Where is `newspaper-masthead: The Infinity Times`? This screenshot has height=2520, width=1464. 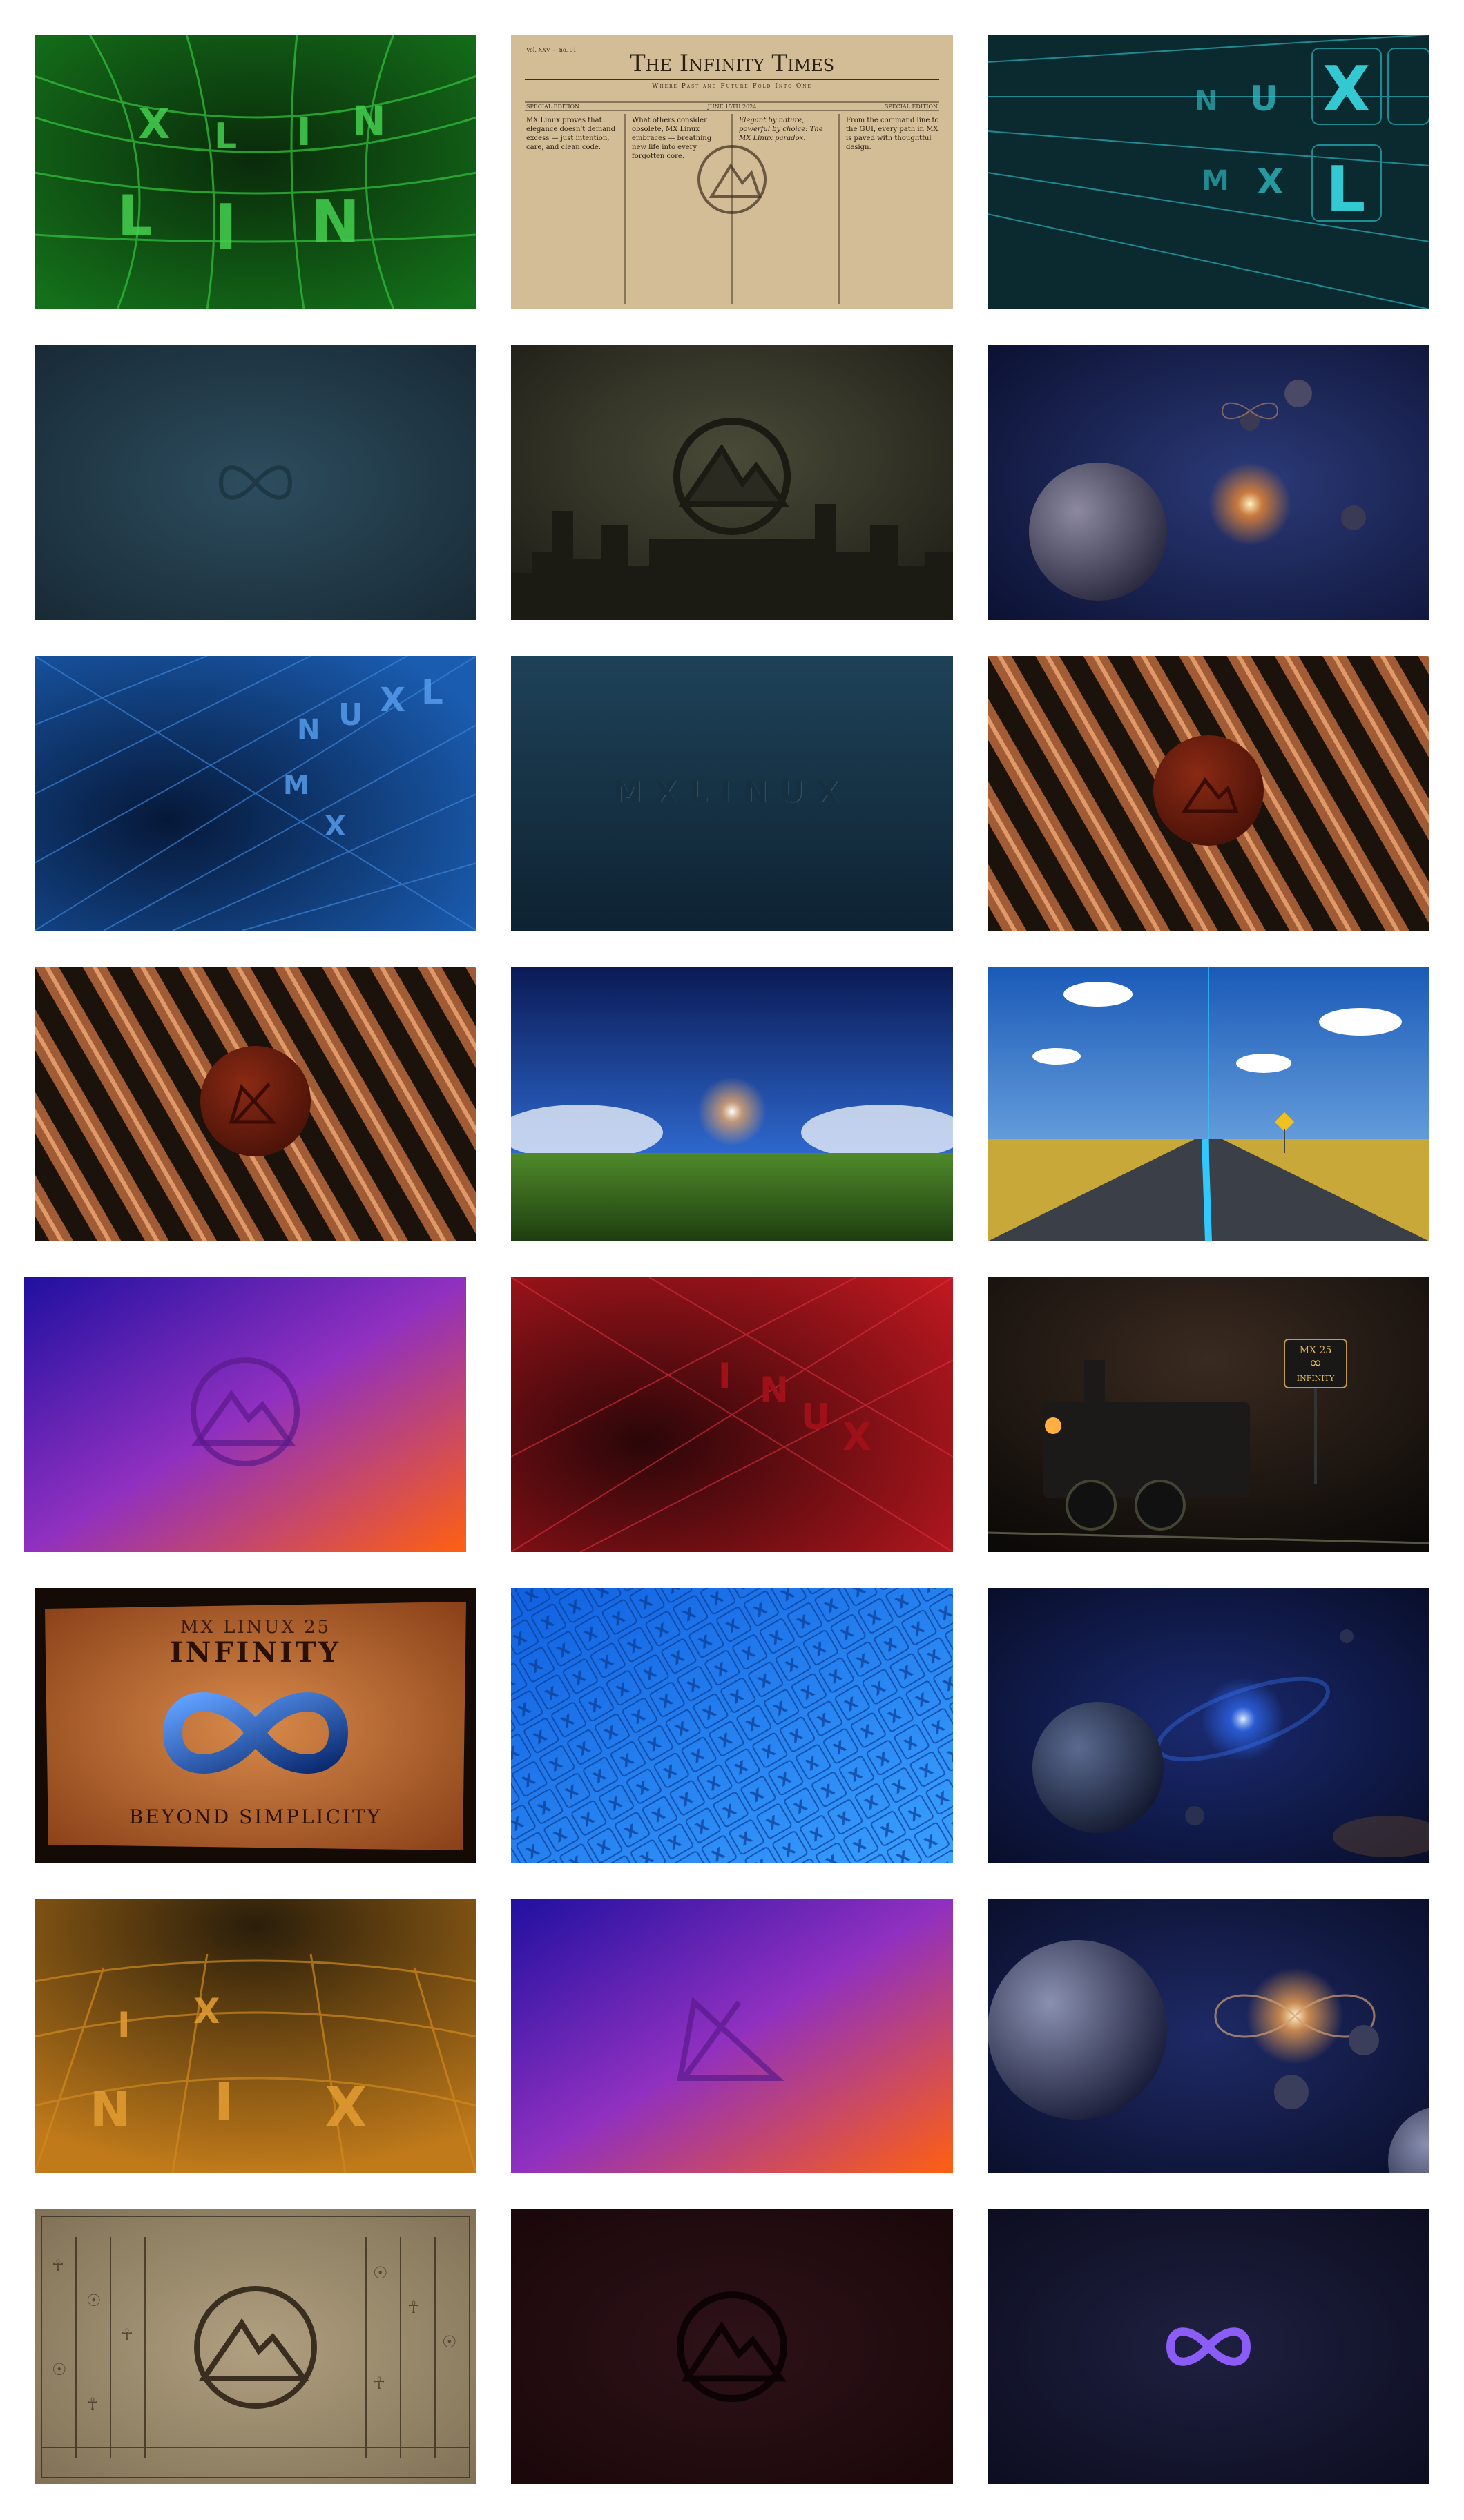
newspaper-masthead: The Infinity Times is located at coordinates (732, 63).